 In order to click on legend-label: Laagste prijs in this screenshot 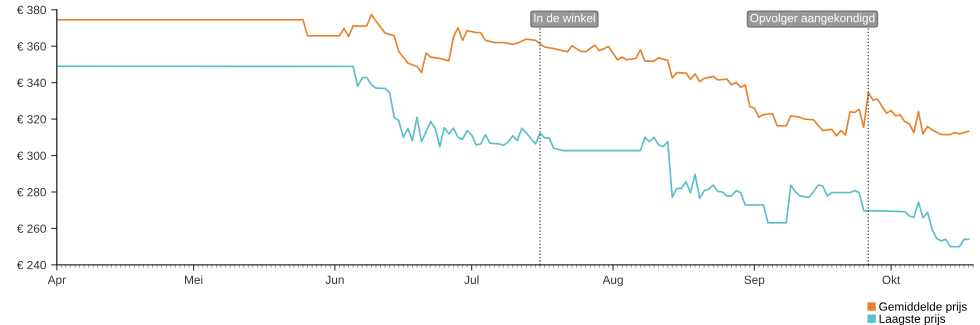, I will do `click(913, 319)`.